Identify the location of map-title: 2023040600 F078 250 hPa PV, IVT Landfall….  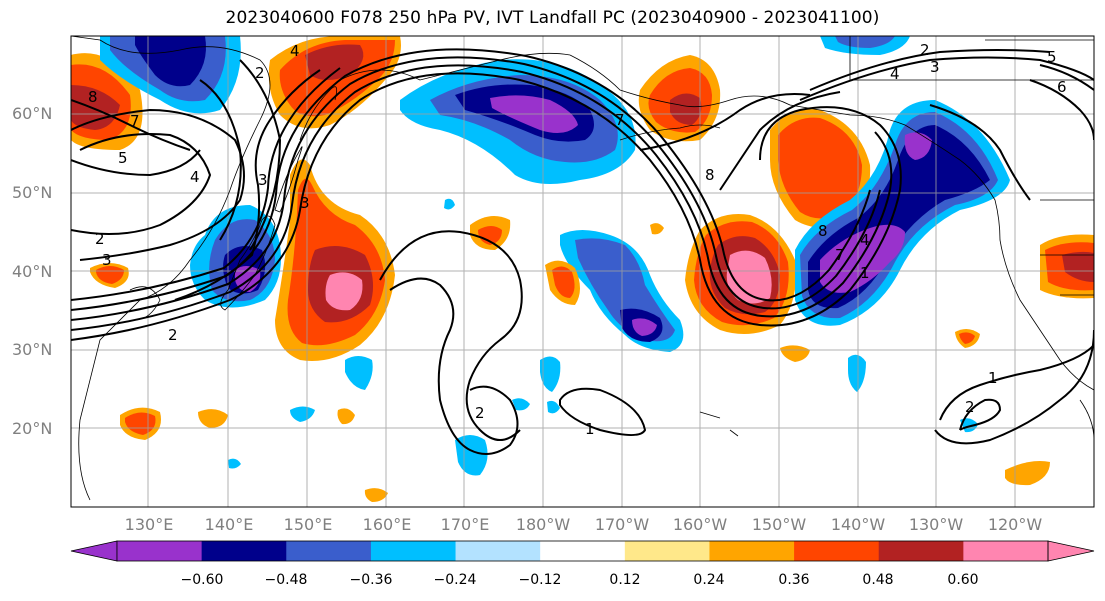
(552, 18).